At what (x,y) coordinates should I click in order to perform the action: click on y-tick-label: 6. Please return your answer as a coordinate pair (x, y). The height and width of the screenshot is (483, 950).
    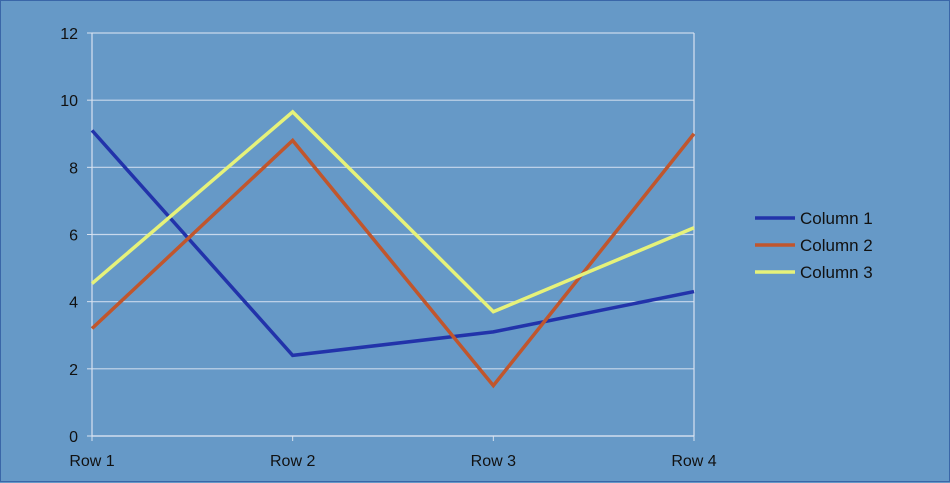
    Looking at the image, I should click on (73, 236).